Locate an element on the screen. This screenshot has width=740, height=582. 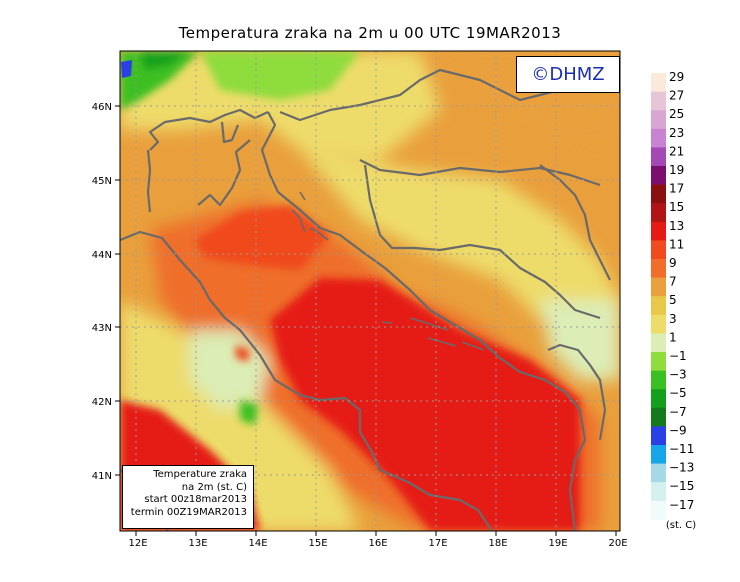
lat-tick-label: 46N is located at coordinates (102, 107).